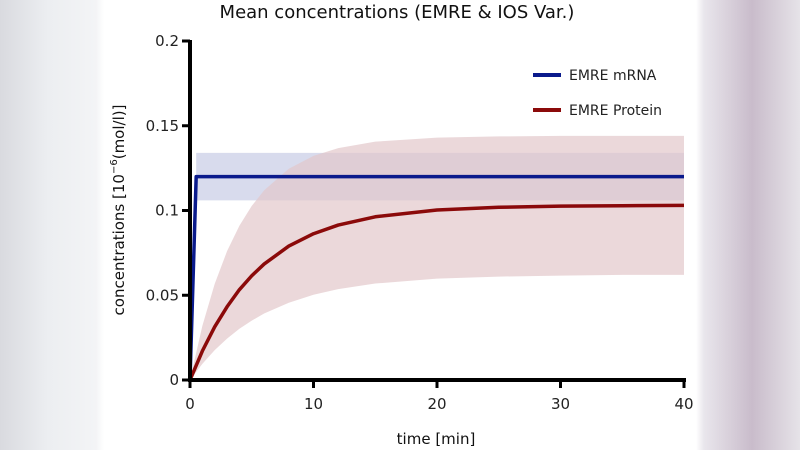  Describe the element at coordinates (597, 93) in the screenshot. I see `legend: EMRE mRNA EMRE Protein` at that location.